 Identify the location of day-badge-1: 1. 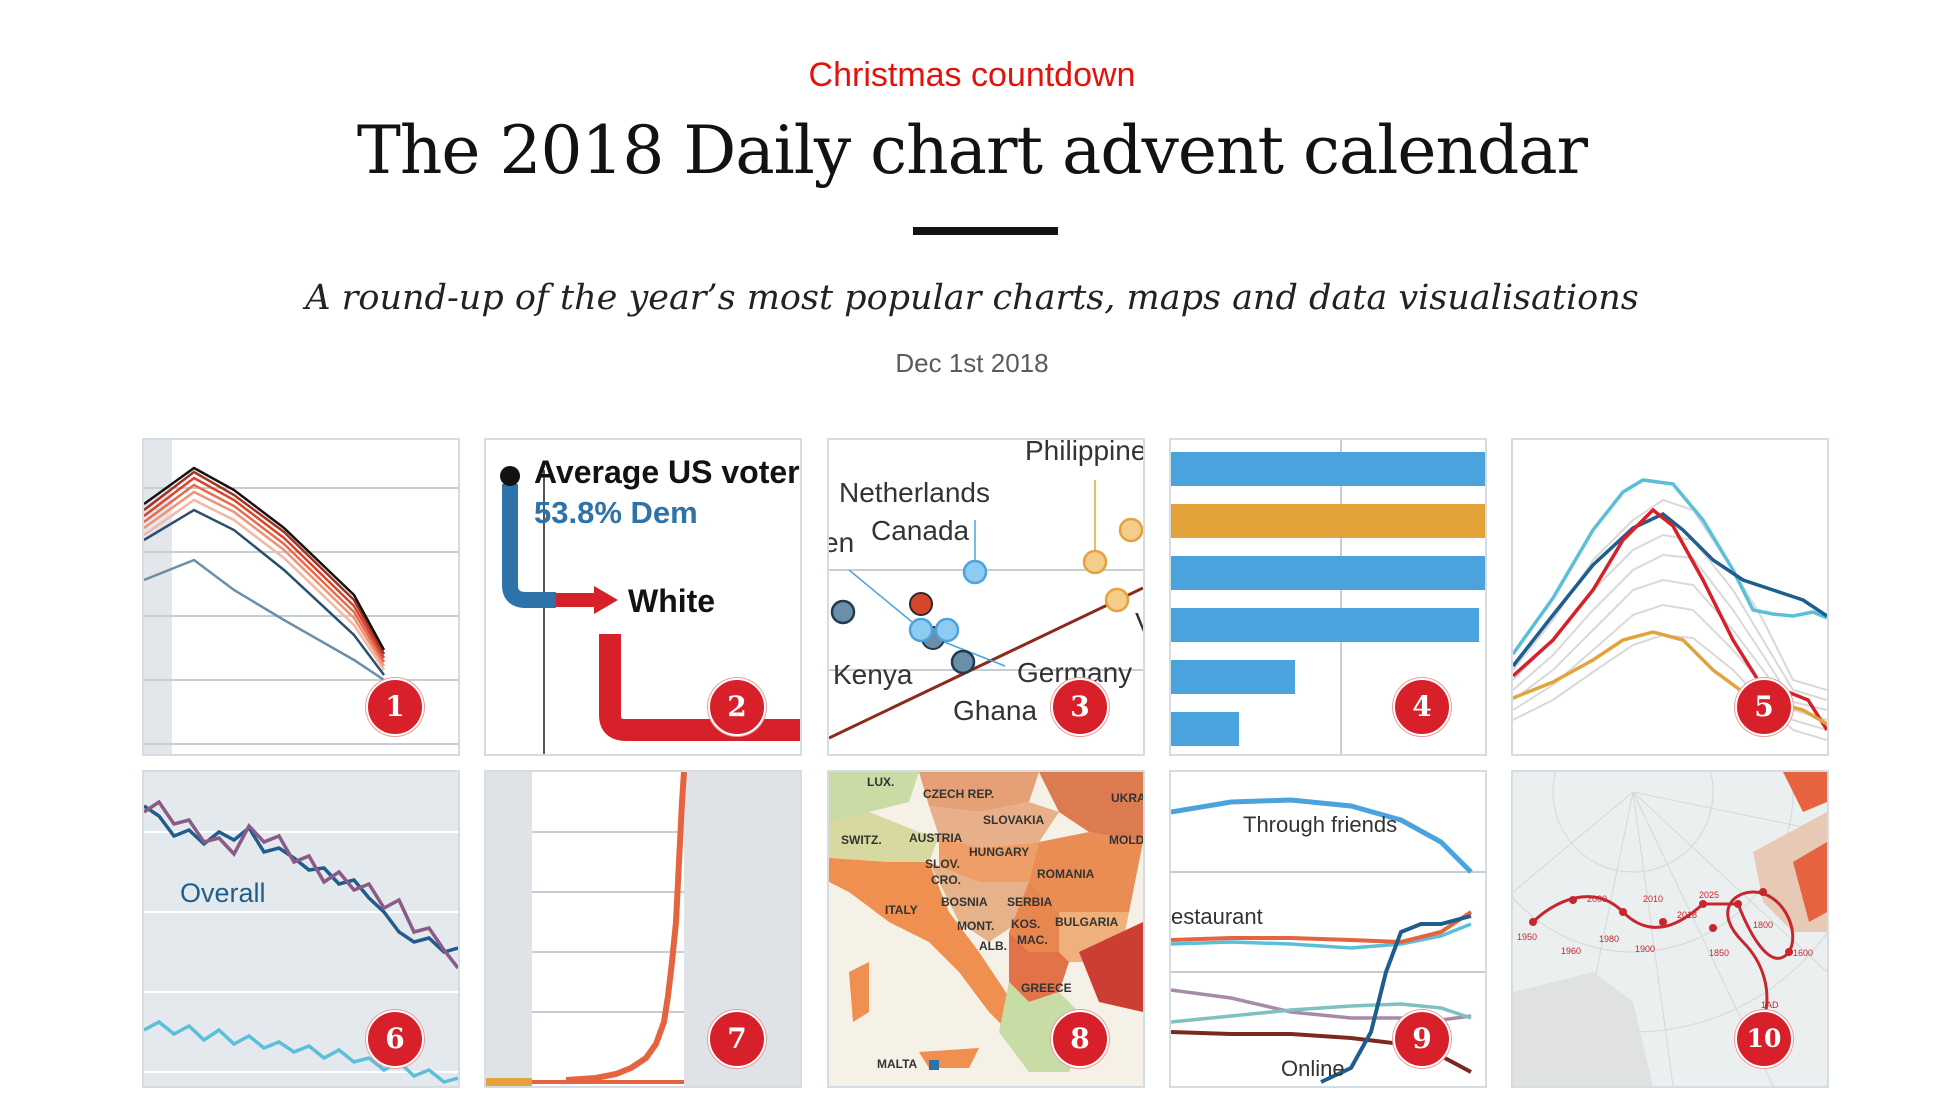
(395, 707).